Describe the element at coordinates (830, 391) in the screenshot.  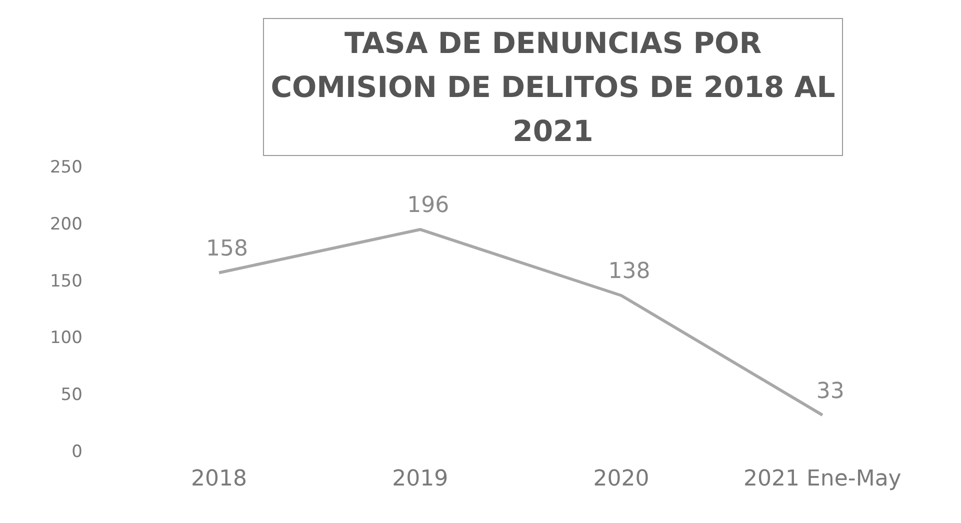
I see `data-label: 33` at that location.